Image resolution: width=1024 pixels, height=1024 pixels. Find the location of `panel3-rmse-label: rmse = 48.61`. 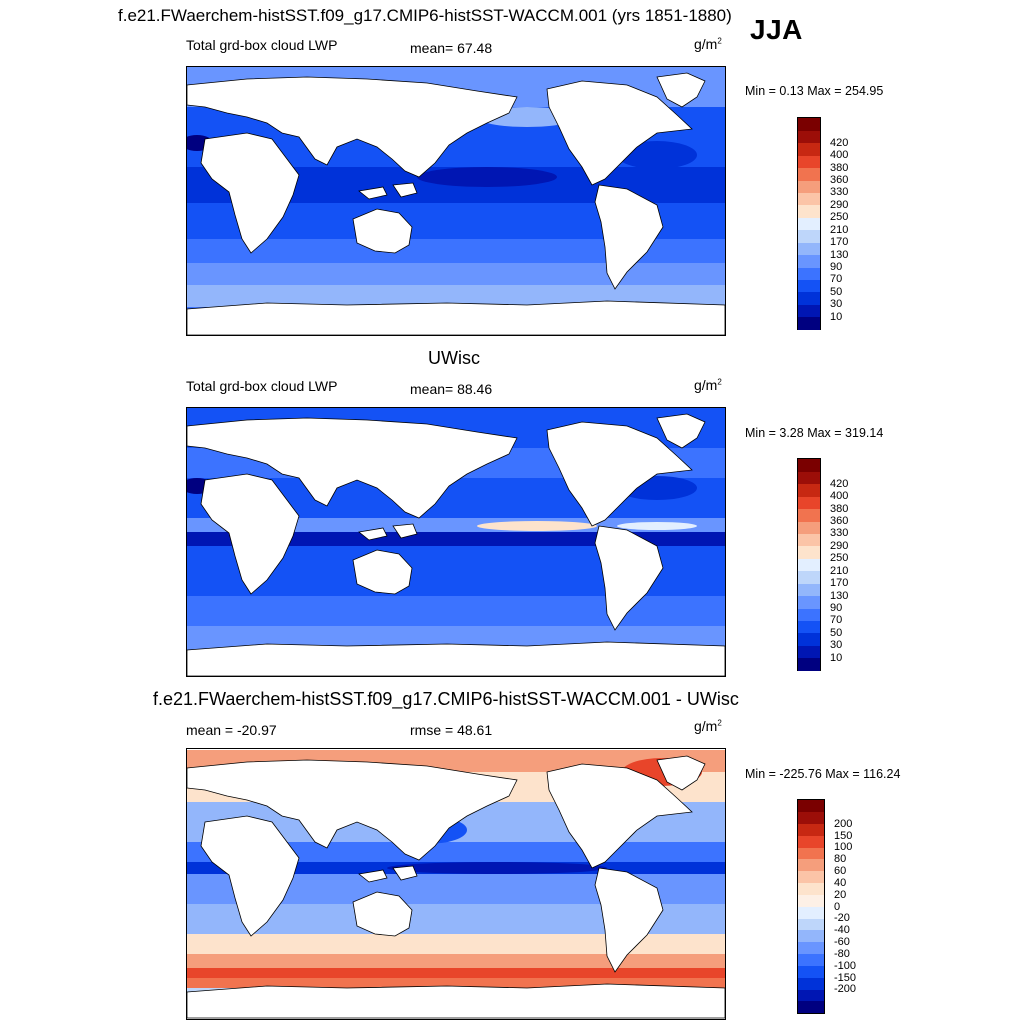

panel3-rmse-label: rmse = 48.61 is located at coordinates (451, 730).